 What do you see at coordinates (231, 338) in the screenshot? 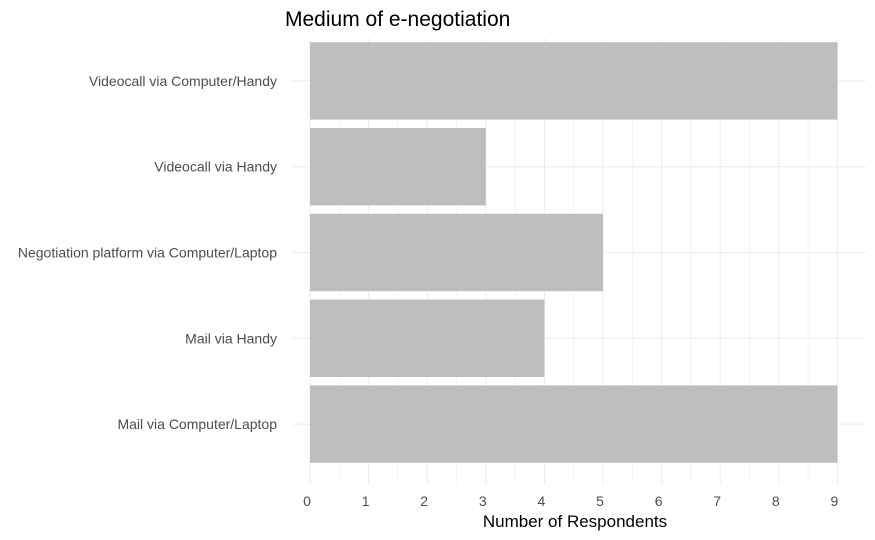
I see `category-label: Mail via Handy` at bounding box center [231, 338].